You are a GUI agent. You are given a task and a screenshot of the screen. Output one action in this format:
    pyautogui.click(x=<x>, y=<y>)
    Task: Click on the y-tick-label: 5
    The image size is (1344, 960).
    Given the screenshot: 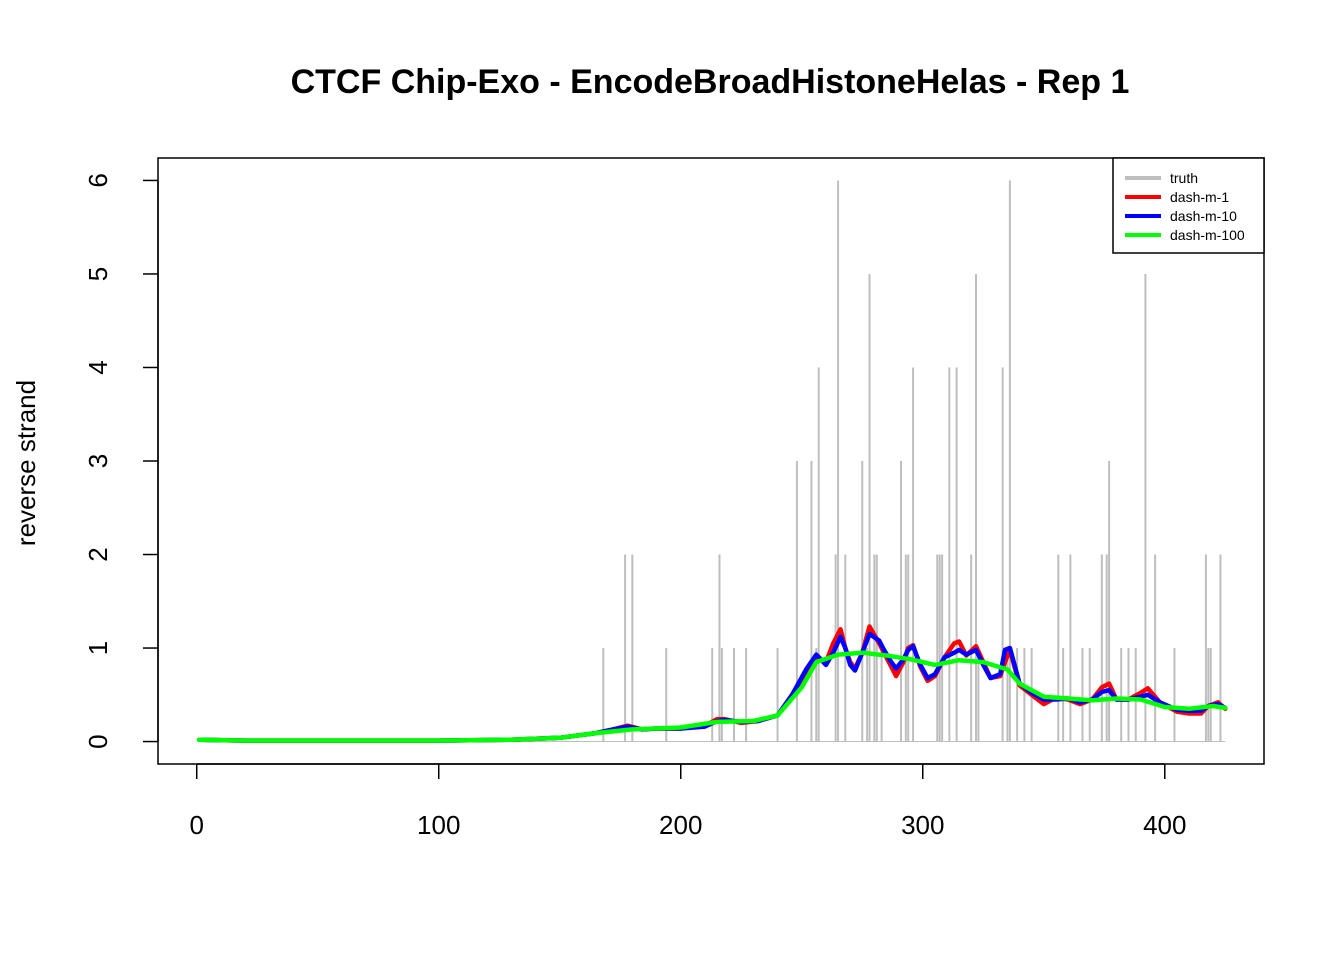 What is the action you would take?
    pyautogui.click(x=98, y=274)
    